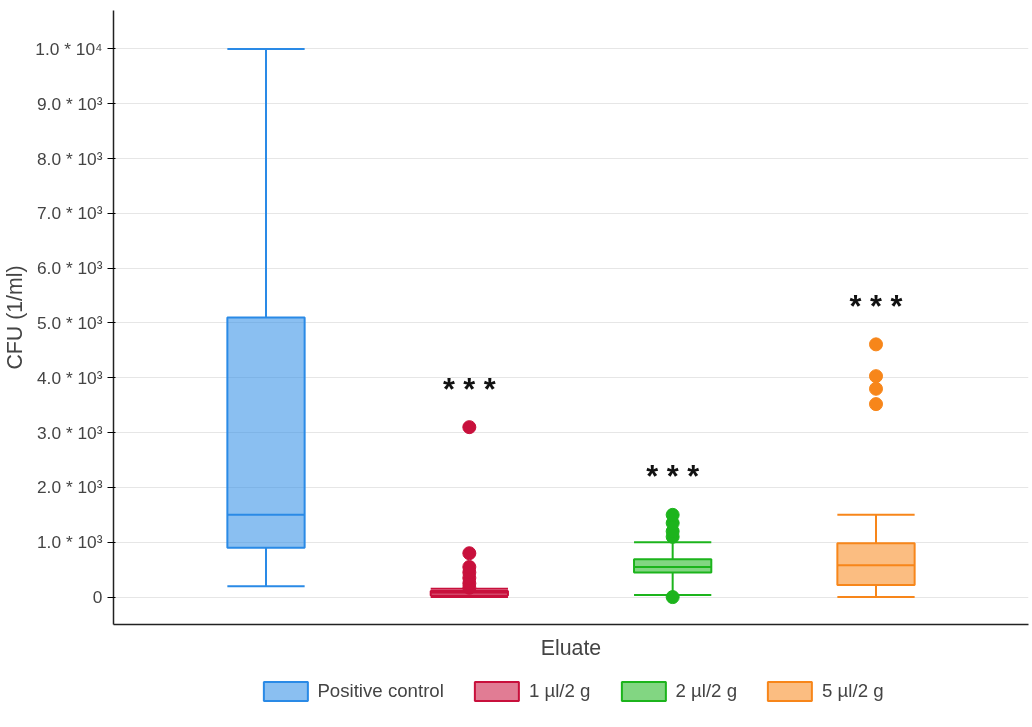 The image size is (1032, 727). What do you see at coordinates (380, 691) in the screenshot?
I see `legend-label: Positive control` at bounding box center [380, 691].